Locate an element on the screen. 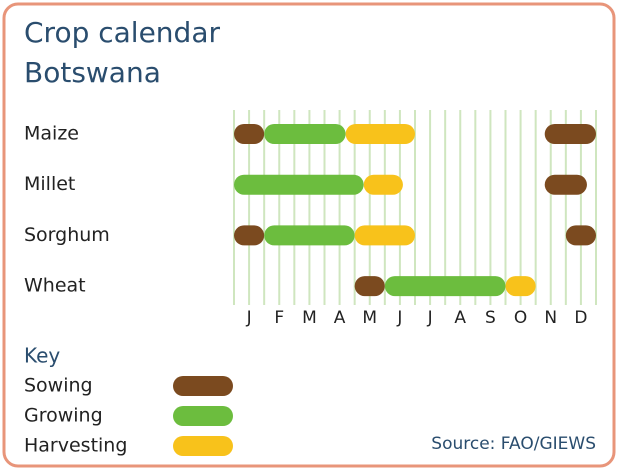  x-tick-label: D is located at coordinates (580, 318).